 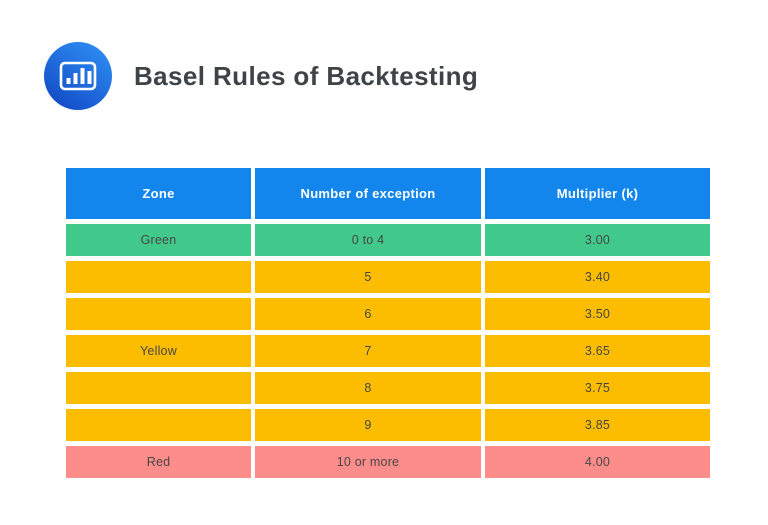 What do you see at coordinates (597, 314) in the screenshot?
I see `cell-multiplier: 3.50` at bounding box center [597, 314].